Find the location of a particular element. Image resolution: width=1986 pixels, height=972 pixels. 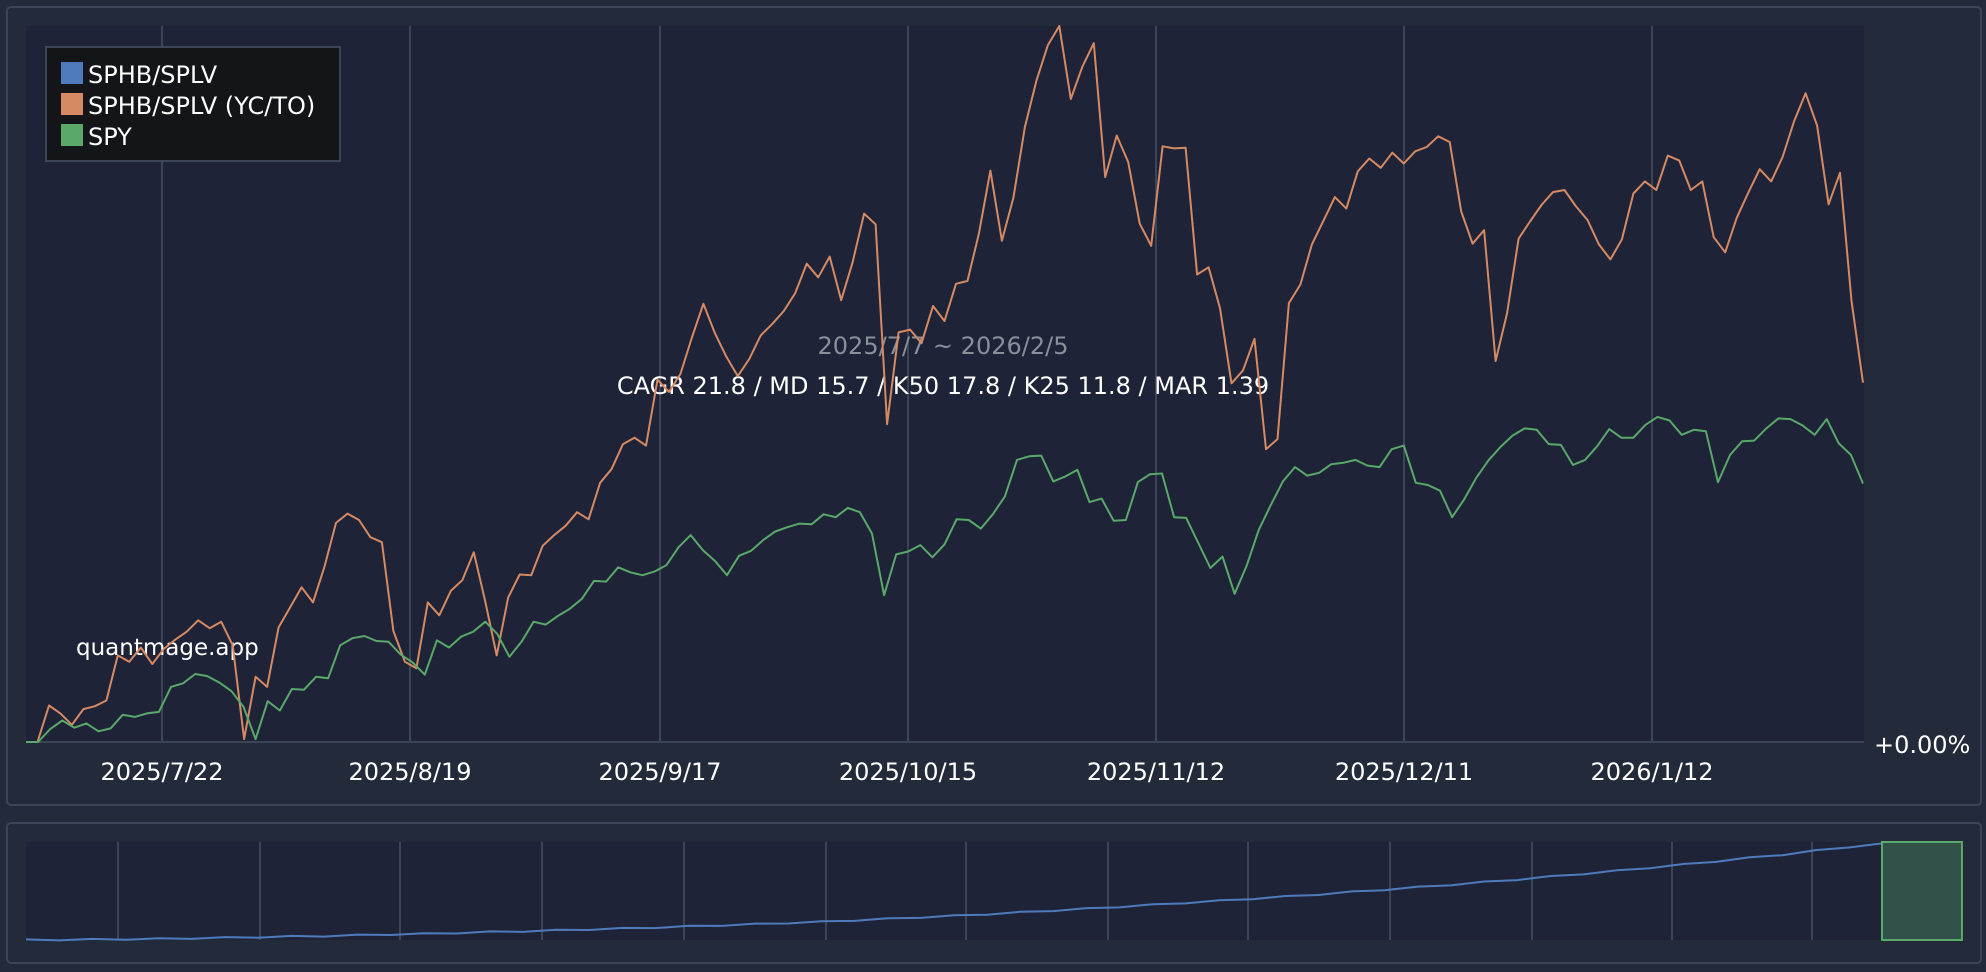

navigator-series-line is located at coordinates (954, 892).